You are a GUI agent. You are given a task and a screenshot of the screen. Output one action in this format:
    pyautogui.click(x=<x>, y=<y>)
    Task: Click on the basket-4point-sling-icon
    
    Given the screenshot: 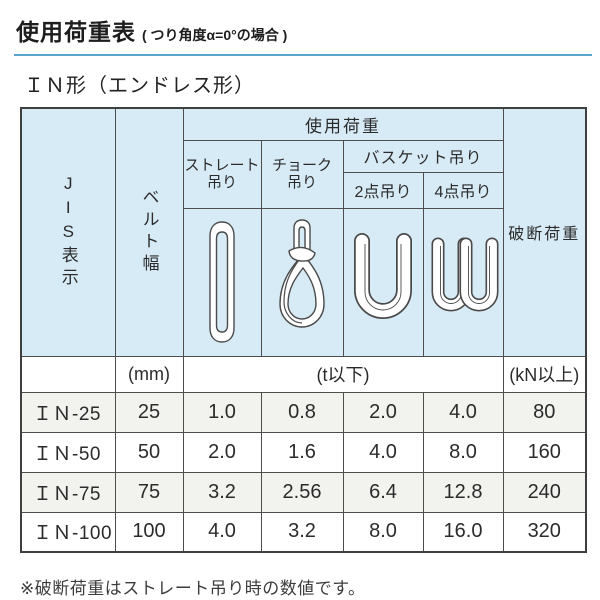 What is the action you would take?
    pyautogui.click(x=465, y=274)
    